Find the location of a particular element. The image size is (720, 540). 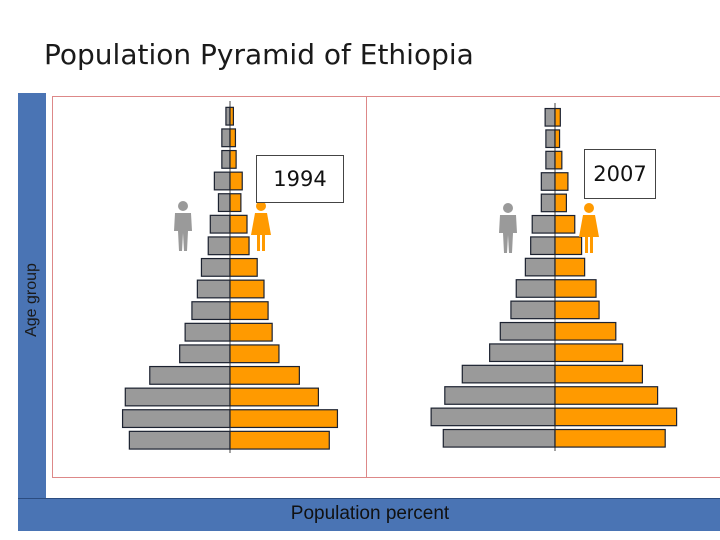

bottom-frame-bar is located at coordinates (369, 514).